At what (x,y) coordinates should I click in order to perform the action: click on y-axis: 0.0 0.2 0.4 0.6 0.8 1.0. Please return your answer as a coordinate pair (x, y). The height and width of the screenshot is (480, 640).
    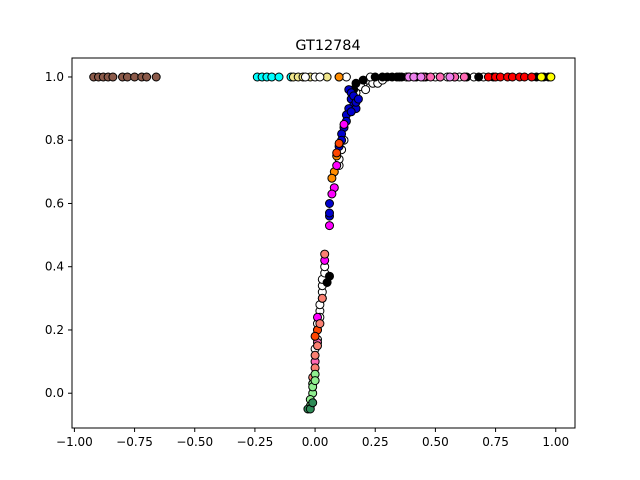
    Looking at the image, I should click on (58, 235).